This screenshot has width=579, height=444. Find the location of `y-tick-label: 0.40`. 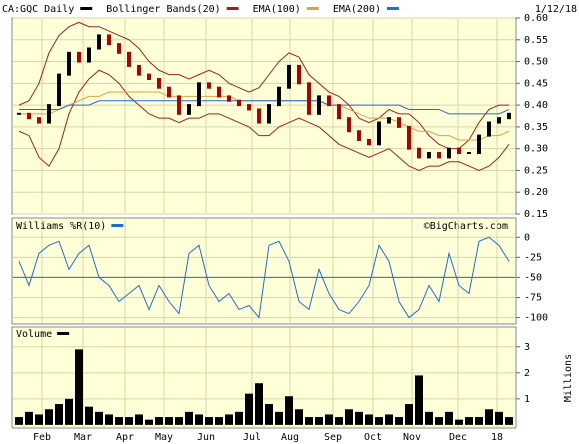

y-tick-label: 0.40 is located at coordinates (536, 105).